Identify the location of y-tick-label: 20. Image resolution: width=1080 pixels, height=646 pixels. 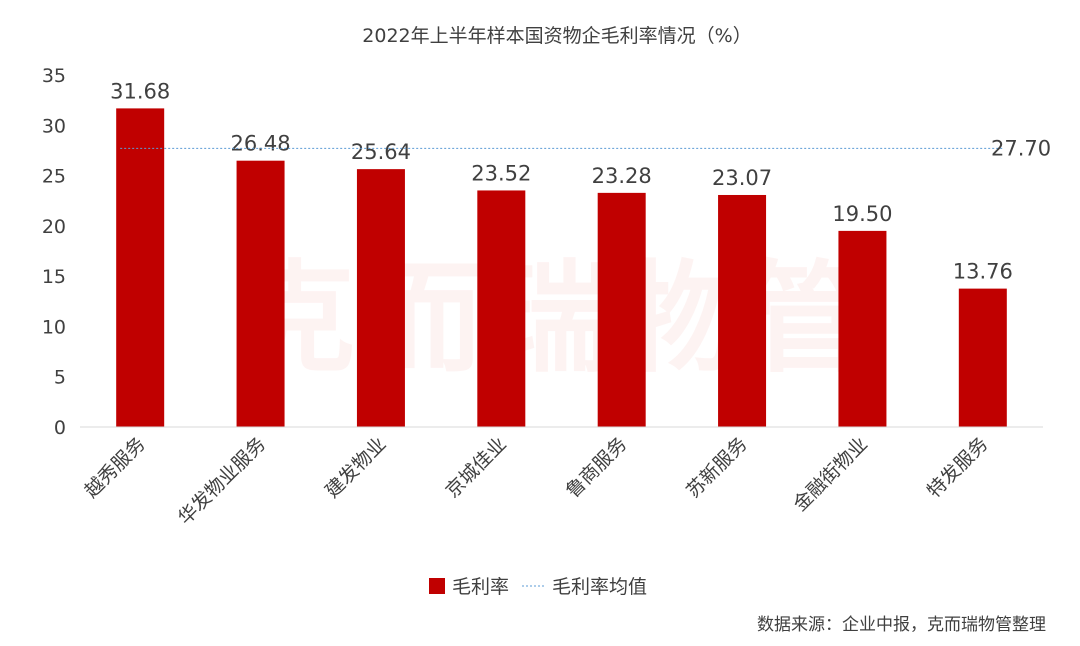
(54, 227).